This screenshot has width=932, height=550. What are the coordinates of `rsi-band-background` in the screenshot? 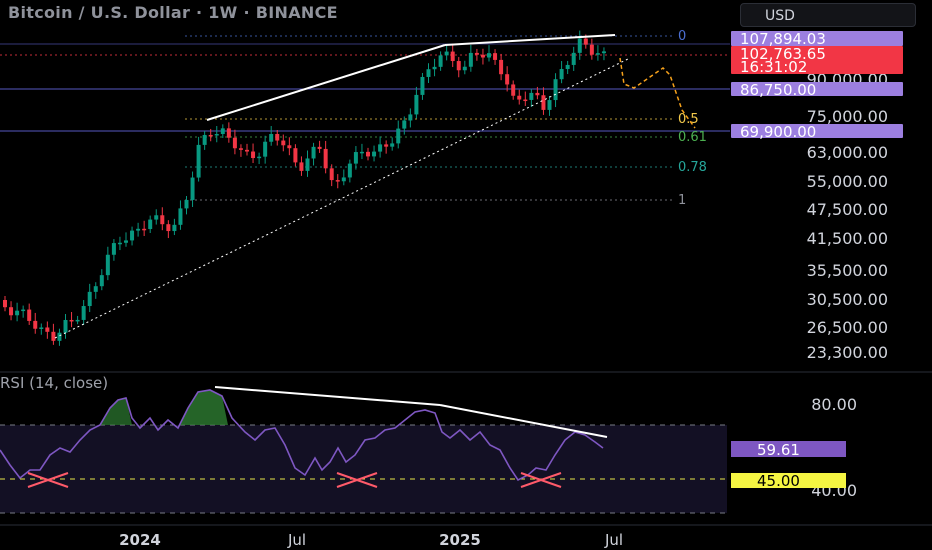 It's located at (363, 469).